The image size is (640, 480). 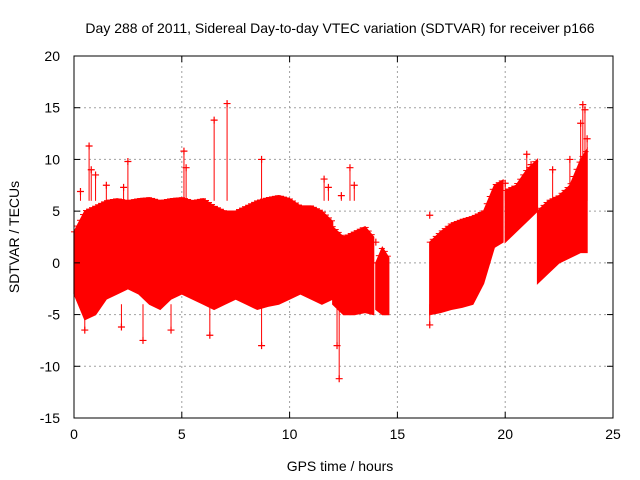 I want to click on y-axis-label: SDTVAR / TECUs, so click(x=14, y=237).